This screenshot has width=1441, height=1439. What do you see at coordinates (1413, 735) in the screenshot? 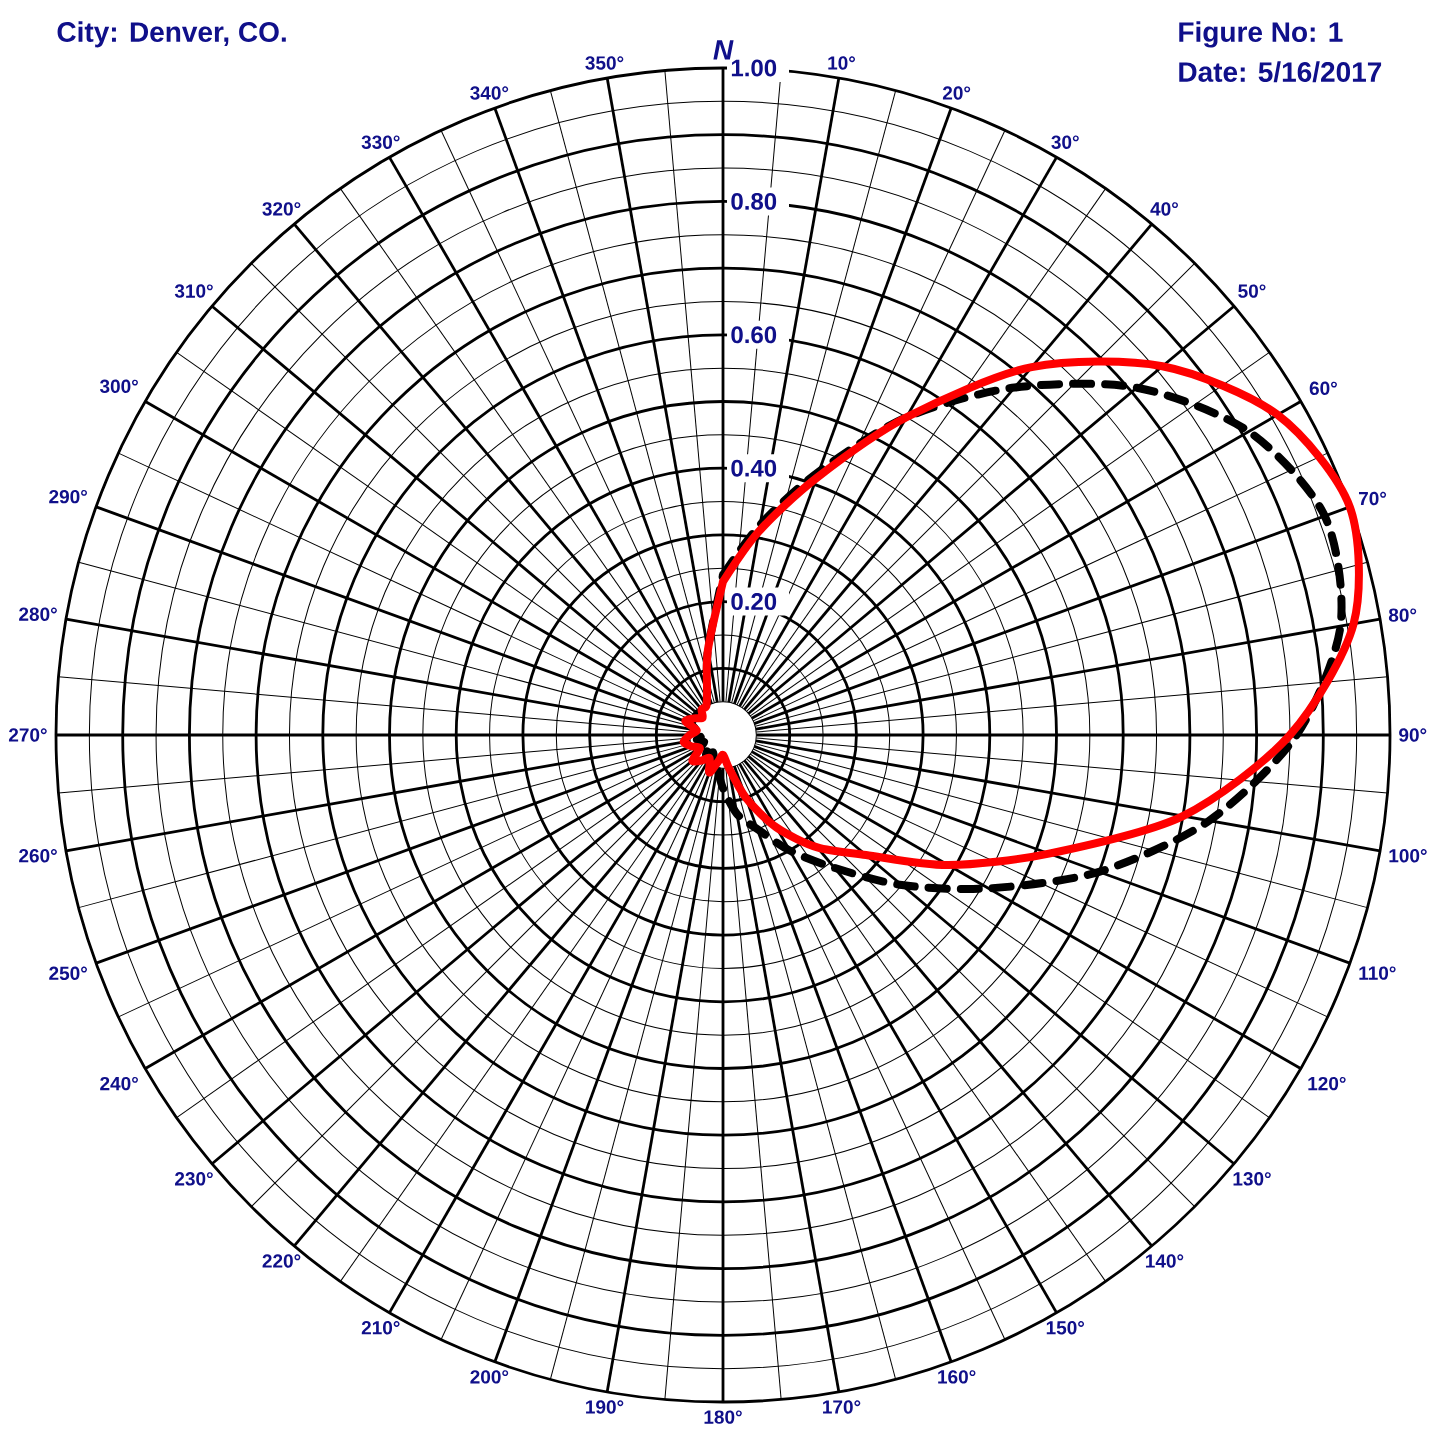
I see `spoke-label: 90°` at bounding box center [1413, 735].